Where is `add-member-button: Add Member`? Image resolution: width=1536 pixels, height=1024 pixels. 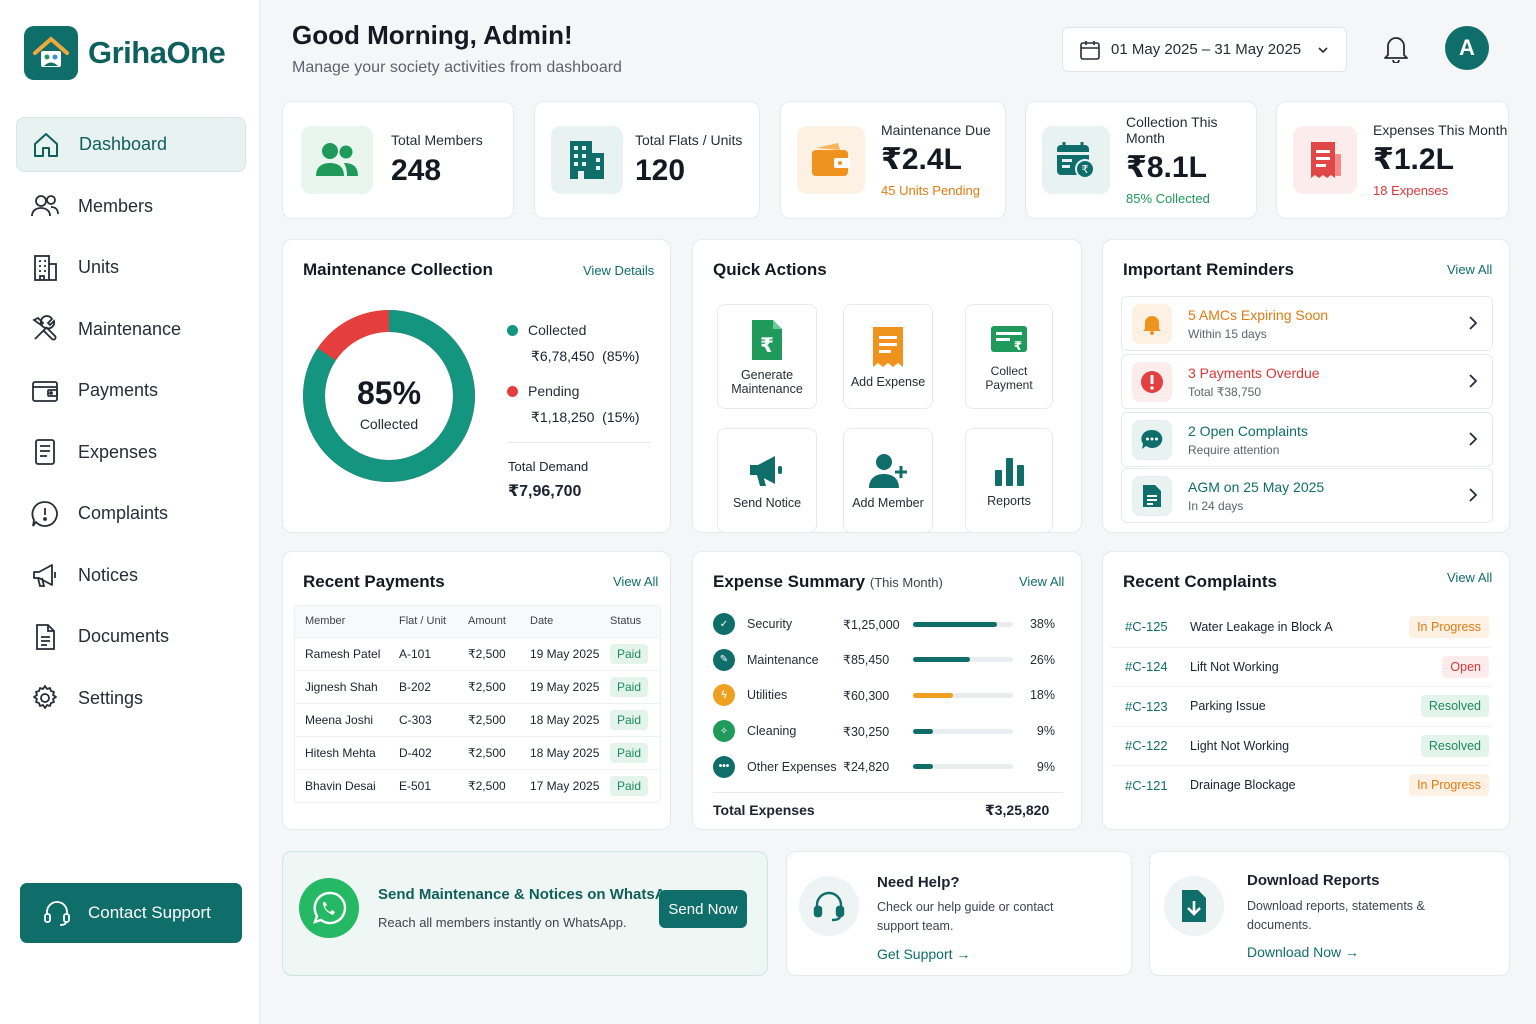
add-member-button: Add Member is located at coordinates (888, 480).